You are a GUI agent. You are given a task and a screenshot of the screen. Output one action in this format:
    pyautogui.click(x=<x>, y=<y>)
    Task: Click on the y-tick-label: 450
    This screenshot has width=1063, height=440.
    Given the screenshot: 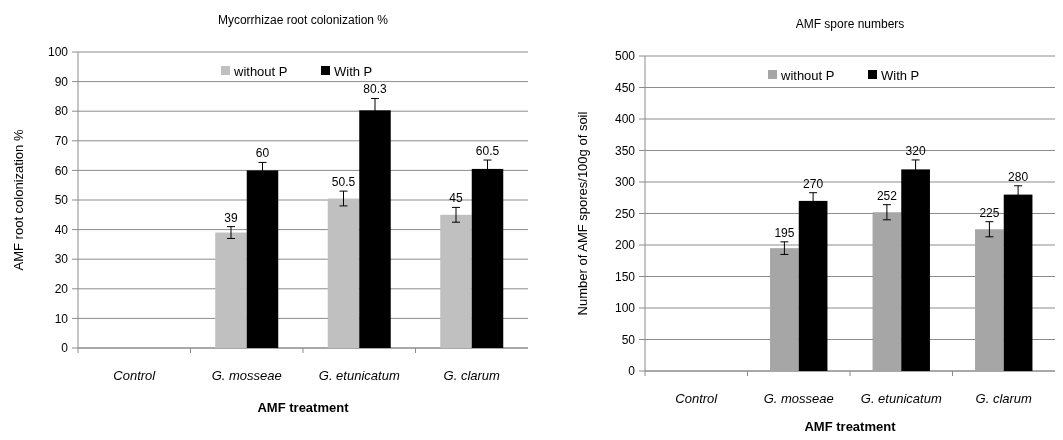 What is the action you would take?
    pyautogui.click(x=625, y=87)
    